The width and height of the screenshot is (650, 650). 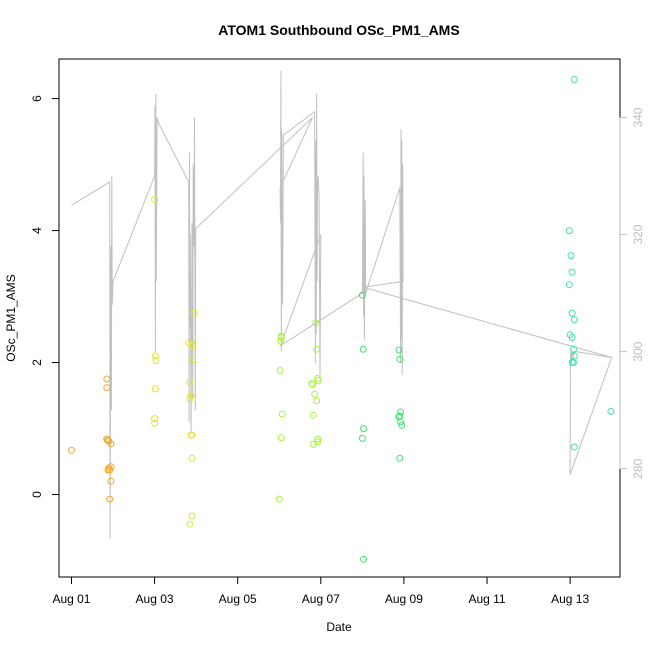 What do you see at coordinates (37, 362) in the screenshot?
I see `y-tick-label: 2` at bounding box center [37, 362].